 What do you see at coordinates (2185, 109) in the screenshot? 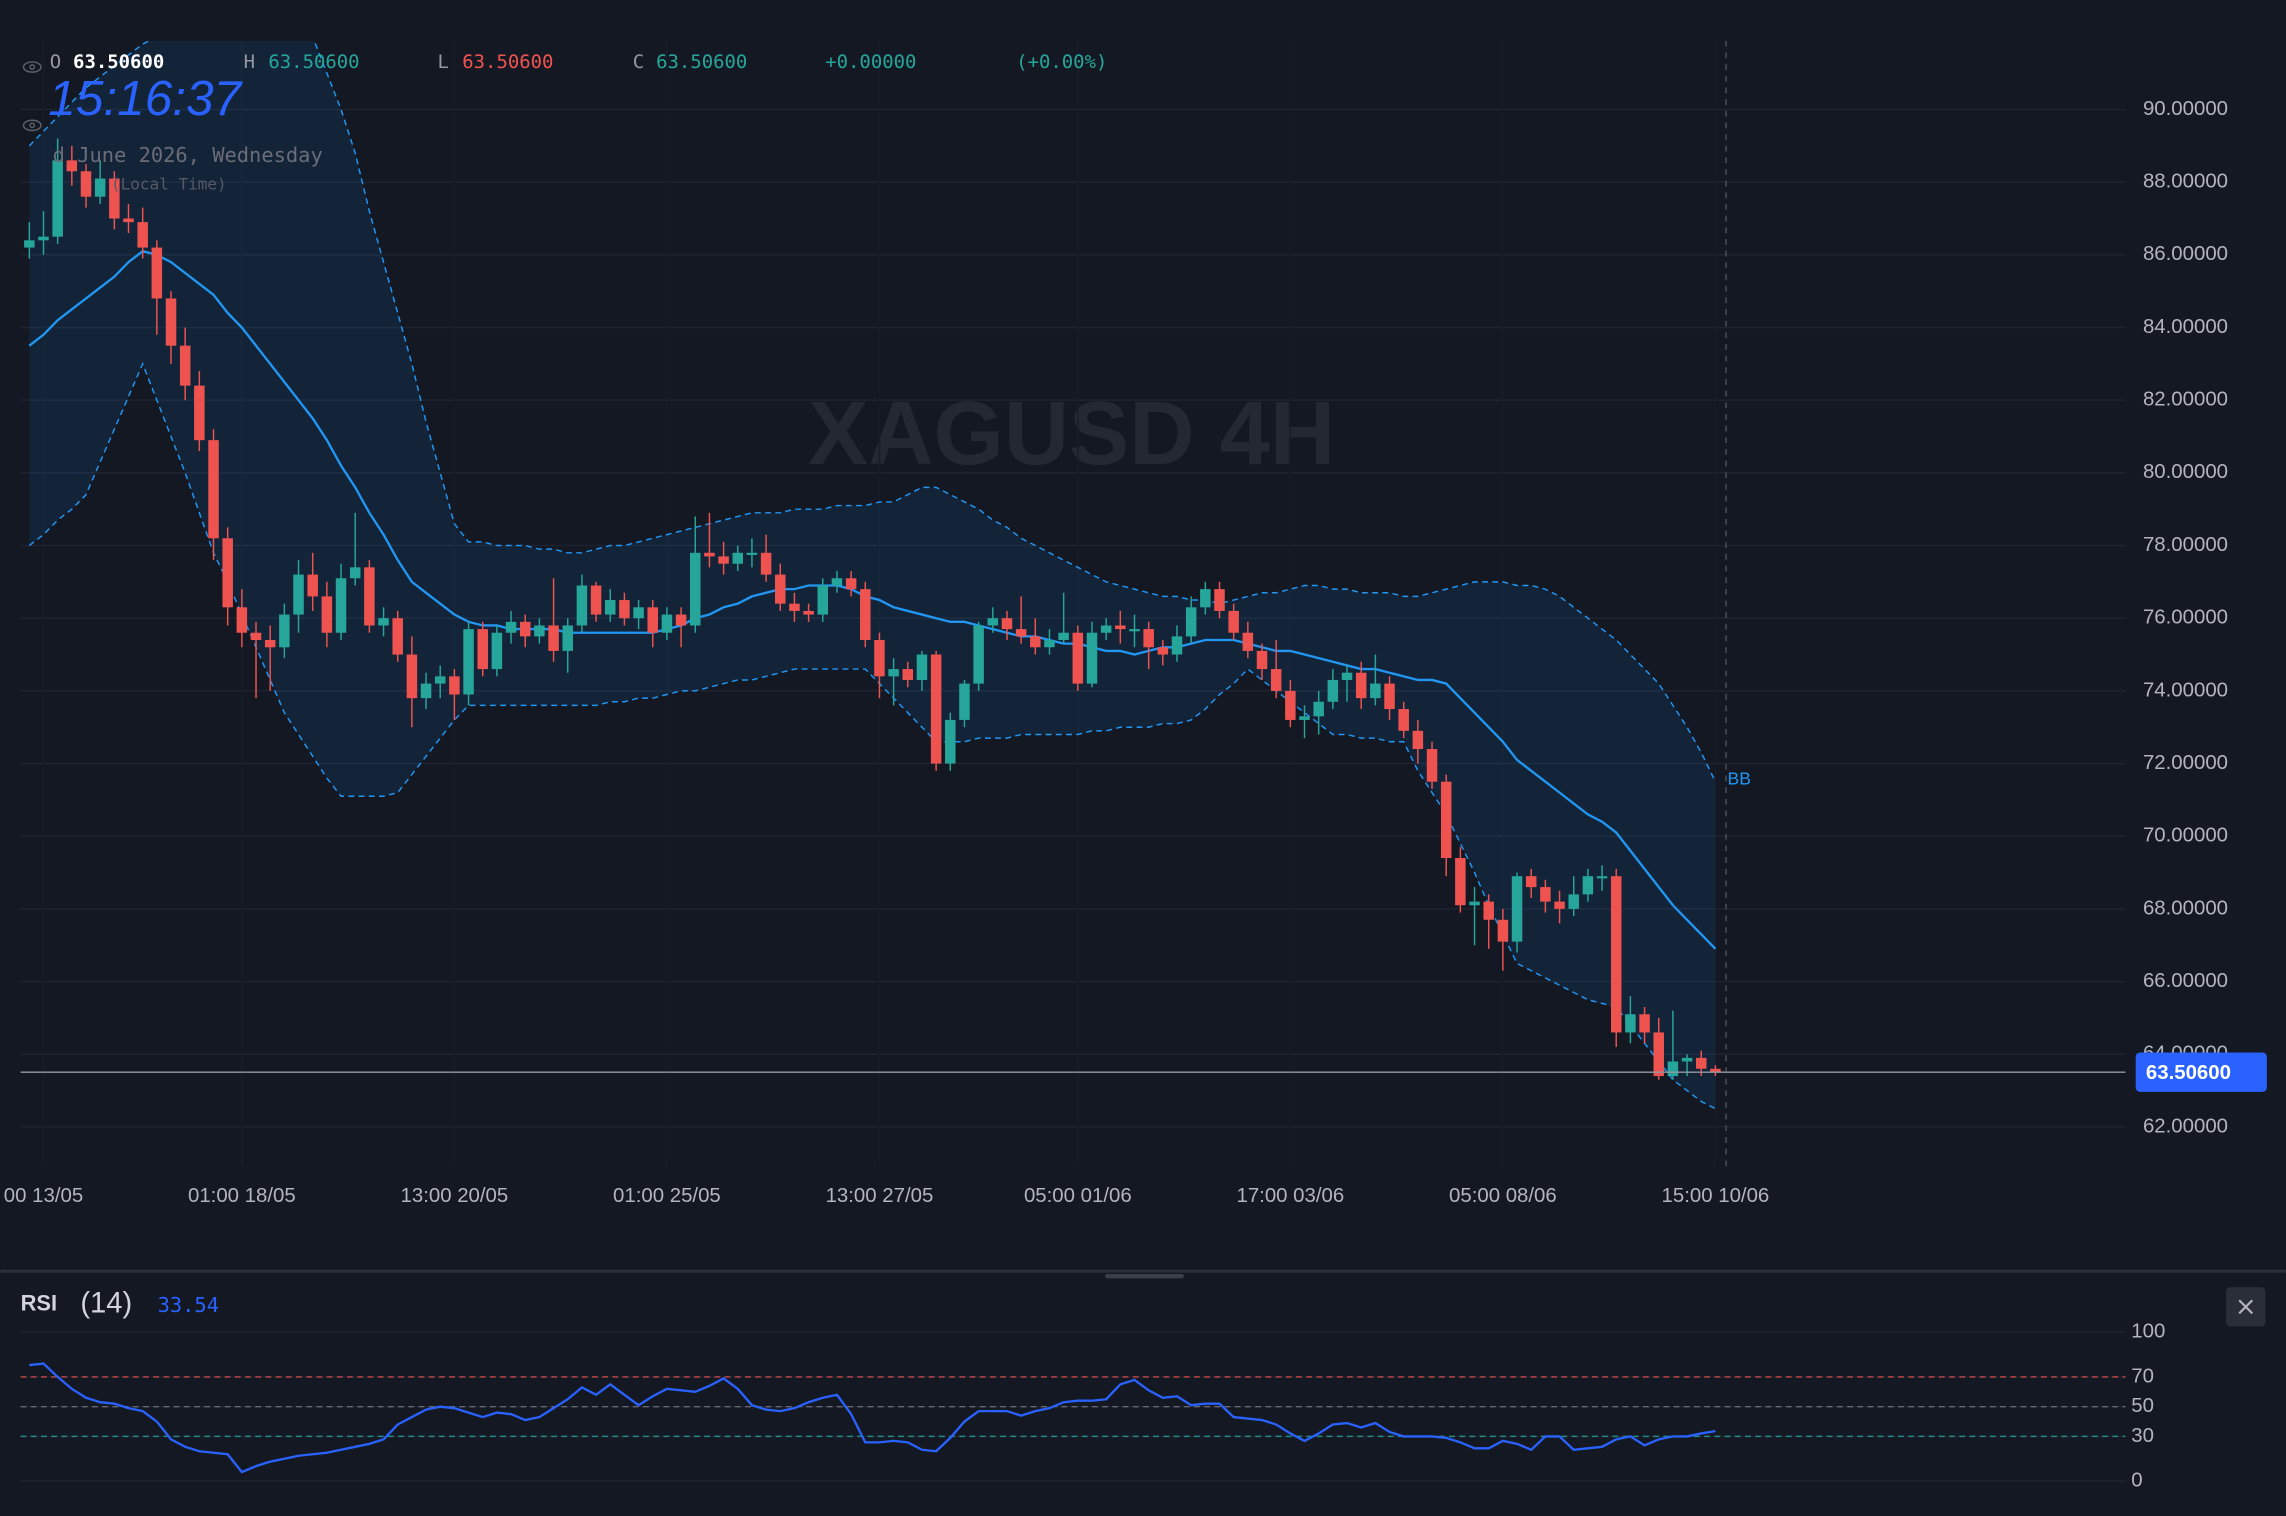
I see `y-tick-label: 90.00000` at bounding box center [2185, 109].